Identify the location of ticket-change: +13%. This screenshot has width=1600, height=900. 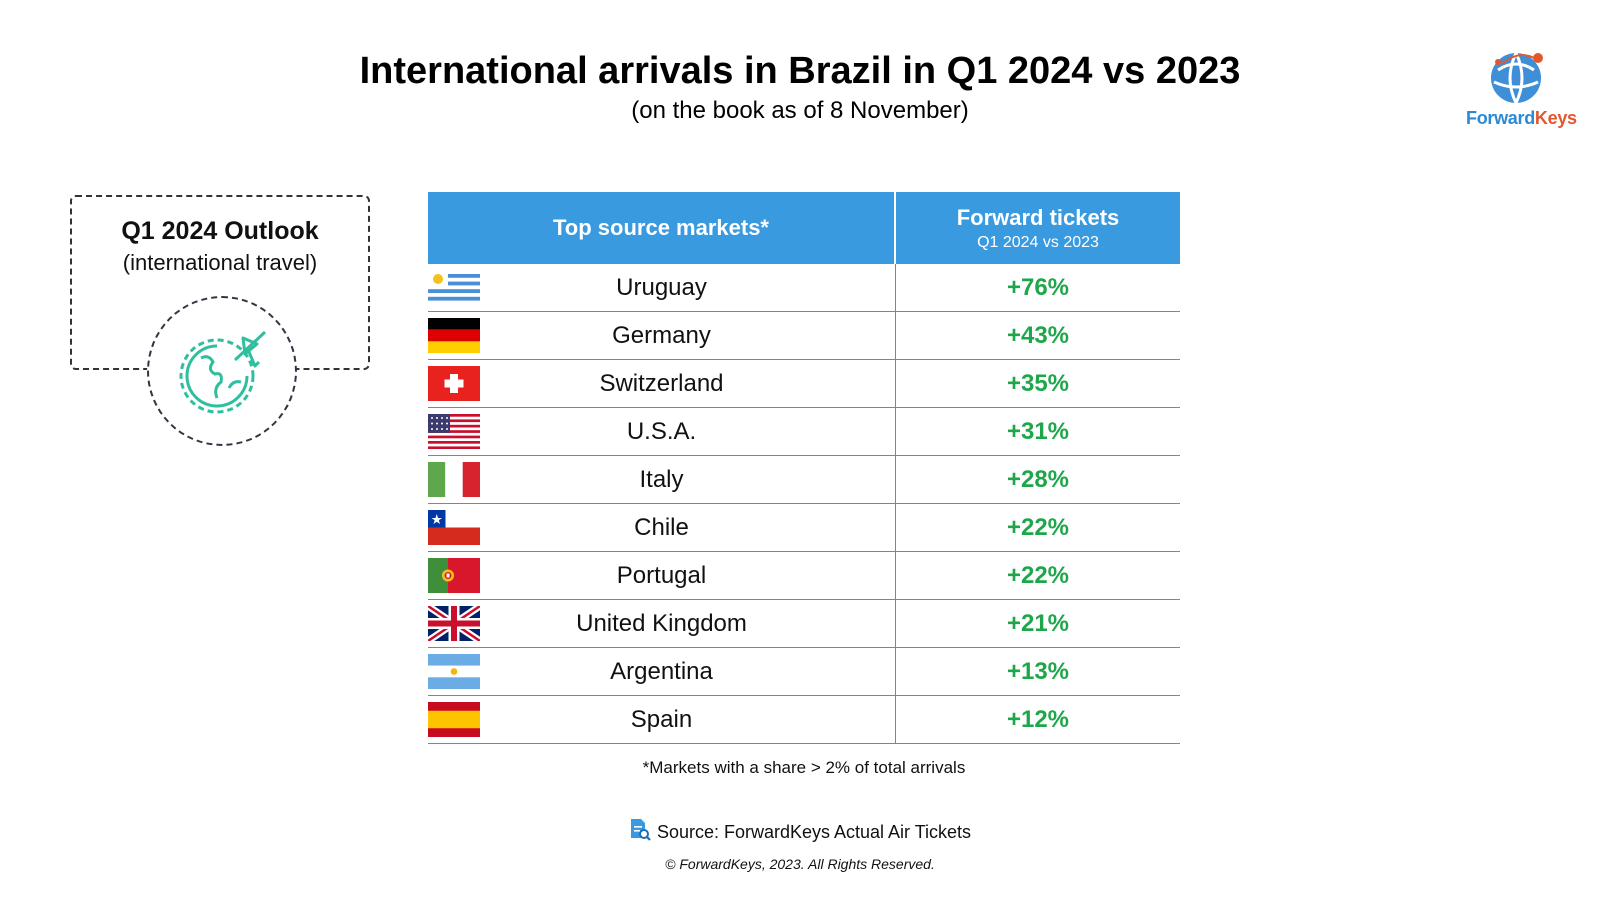
(1038, 671).